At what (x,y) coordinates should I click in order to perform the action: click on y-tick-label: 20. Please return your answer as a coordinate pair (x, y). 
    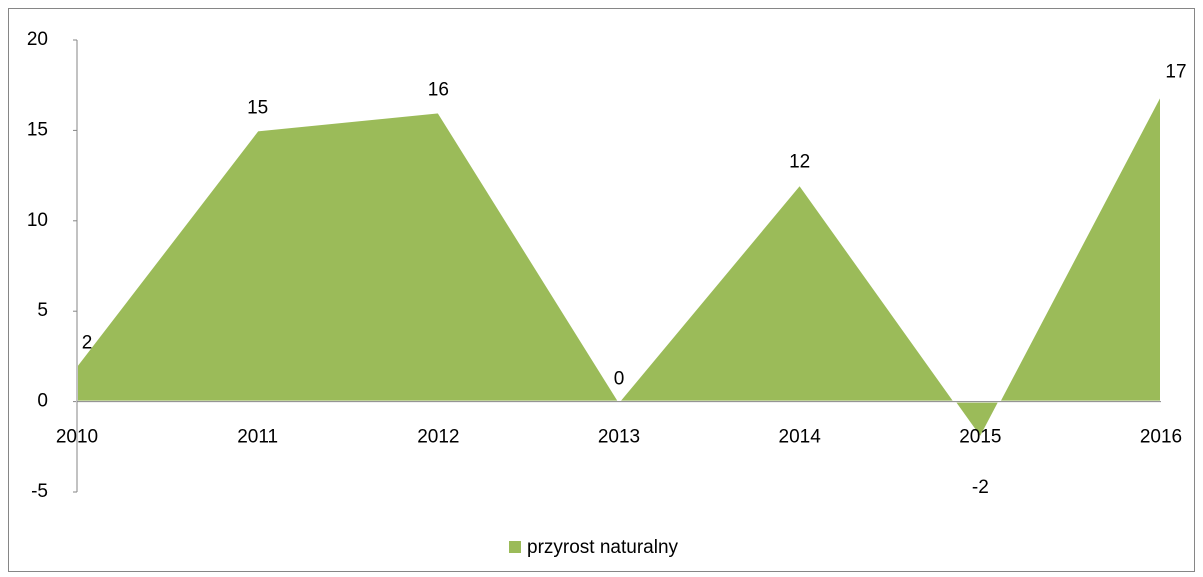
    Looking at the image, I should click on (37, 39).